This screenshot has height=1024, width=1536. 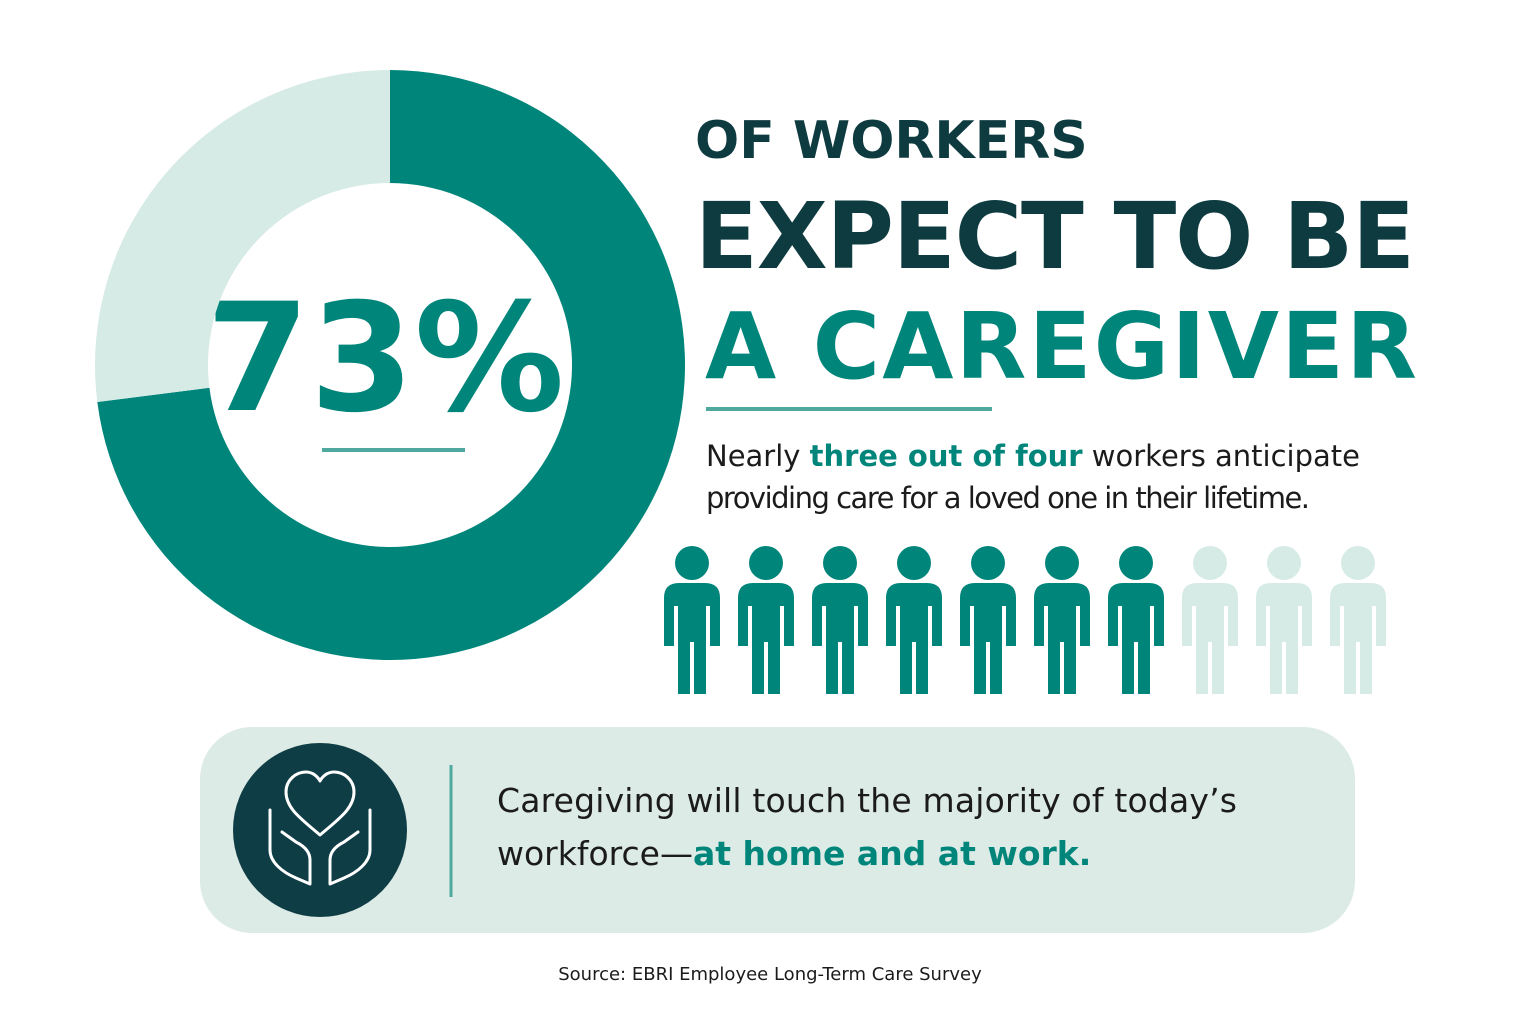 I want to click on highlight: three out of four, so click(x=947, y=456).